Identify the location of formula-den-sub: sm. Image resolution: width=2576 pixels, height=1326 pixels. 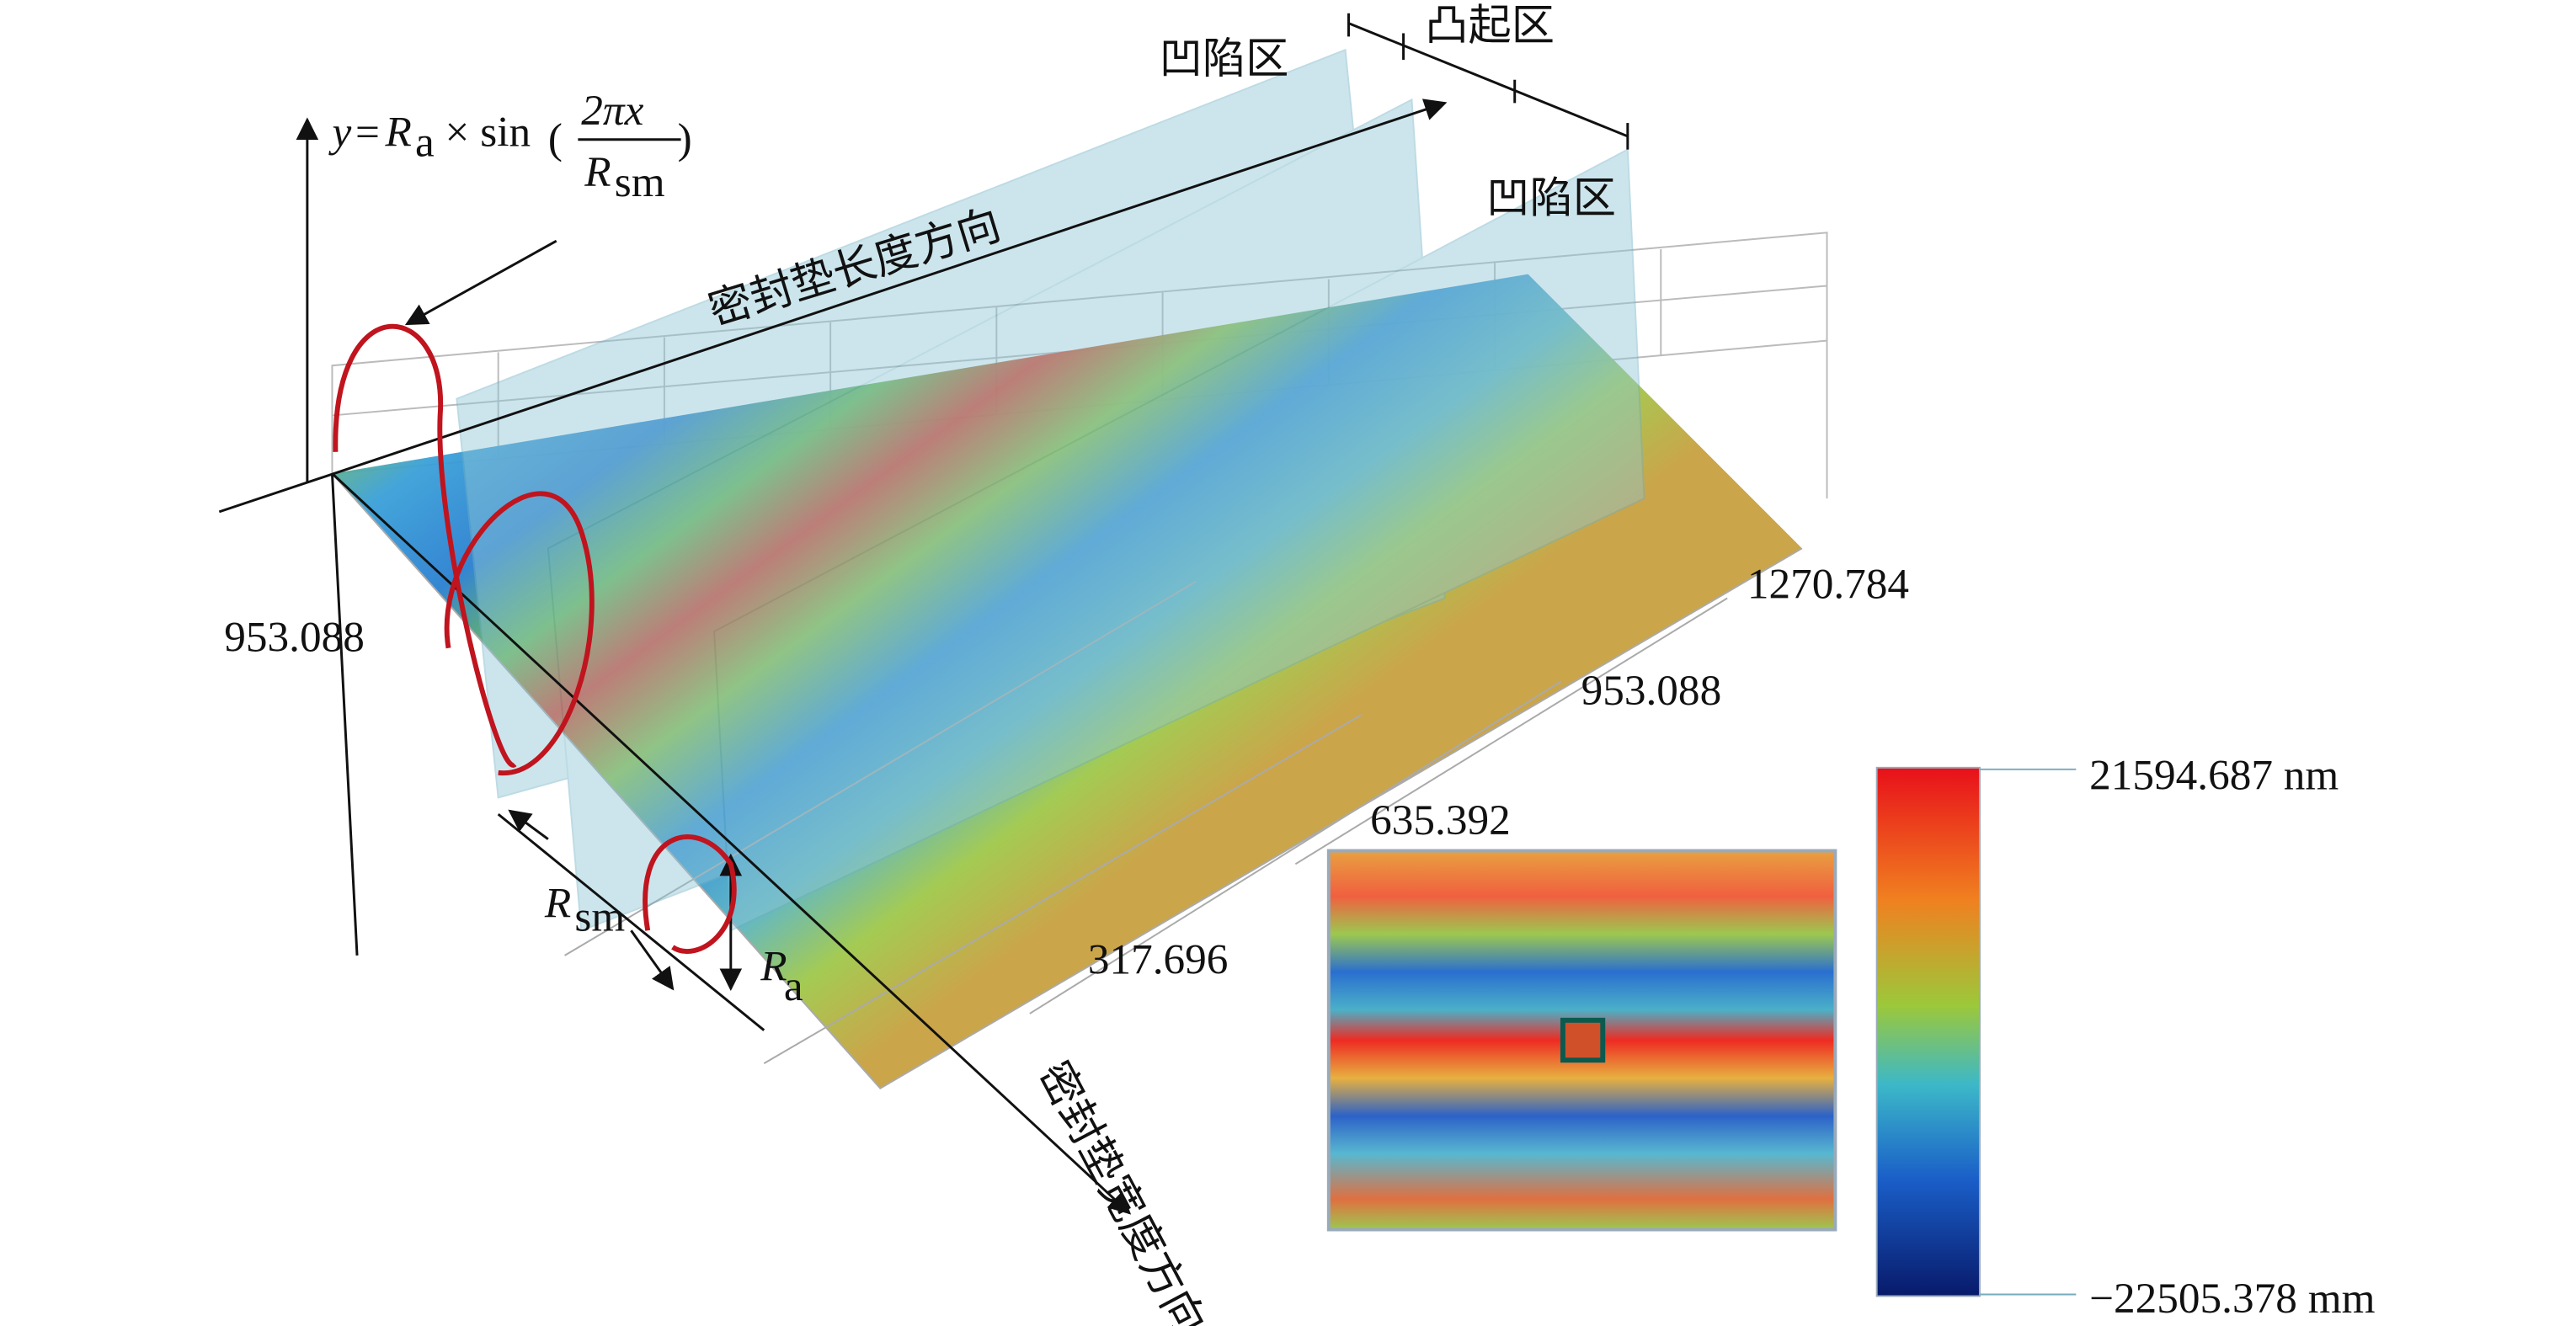
(640, 182).